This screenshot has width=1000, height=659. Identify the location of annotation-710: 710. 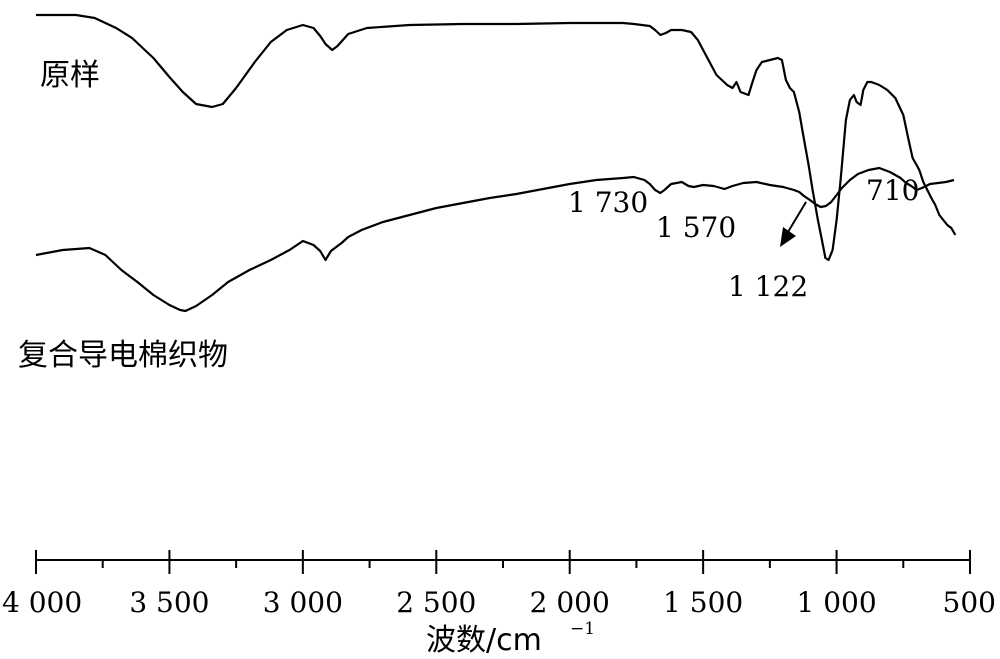
(892, 190).